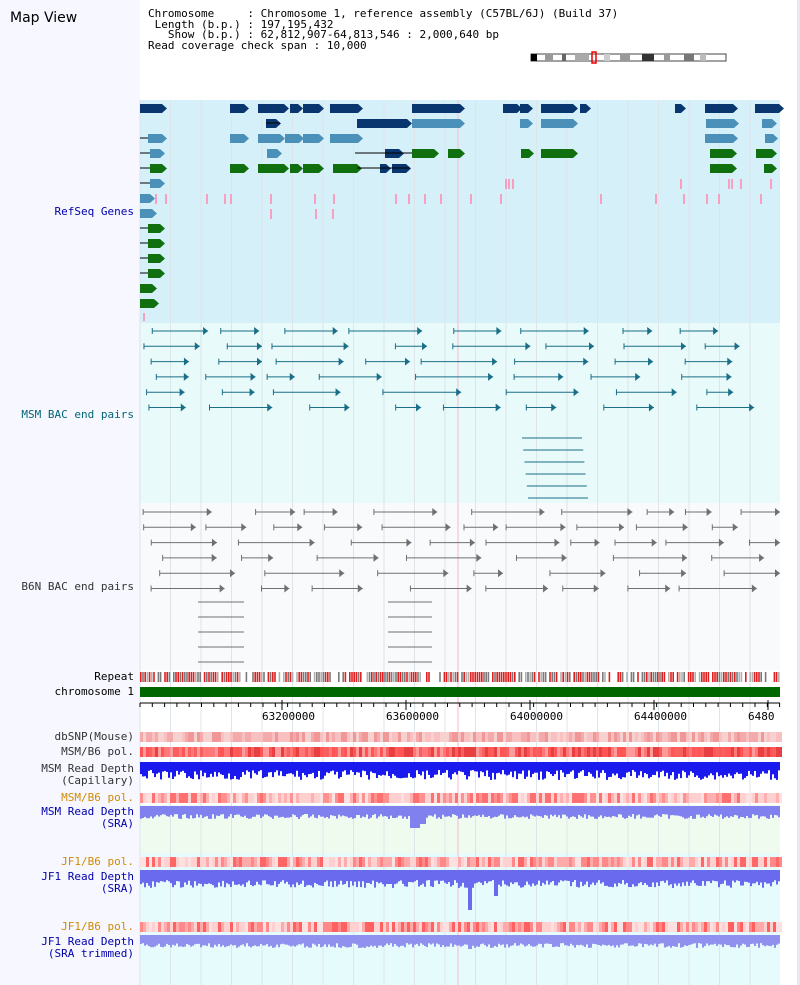 This screenshot has height=985, width=800. What do you see at coordinates (162, 273) in the screenshot?
I see `gene-arrow` at bounding box center [162, 273].